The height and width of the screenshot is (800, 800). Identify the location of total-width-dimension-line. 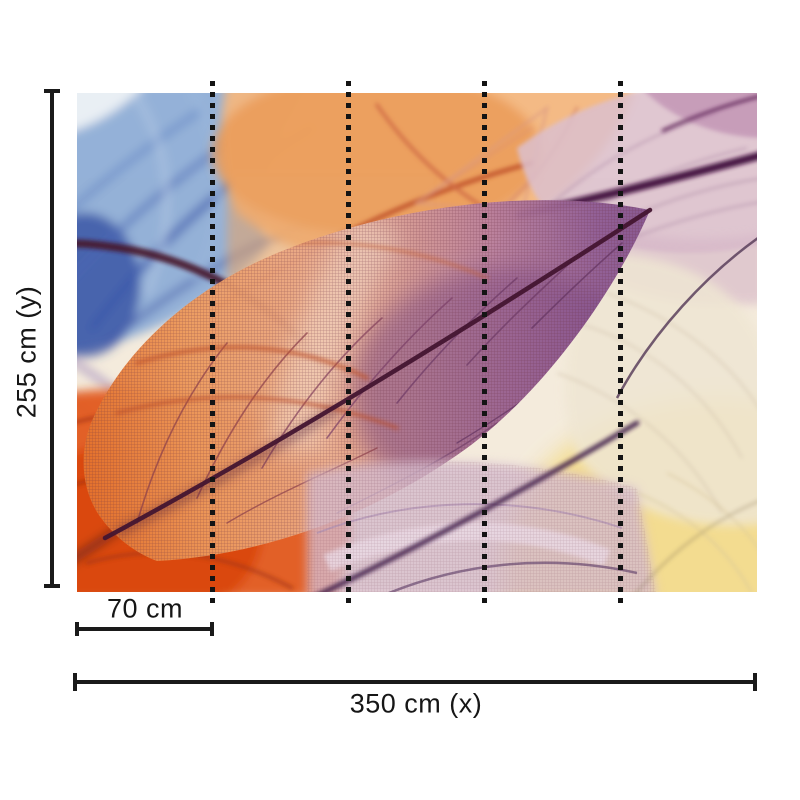
(415, 682).